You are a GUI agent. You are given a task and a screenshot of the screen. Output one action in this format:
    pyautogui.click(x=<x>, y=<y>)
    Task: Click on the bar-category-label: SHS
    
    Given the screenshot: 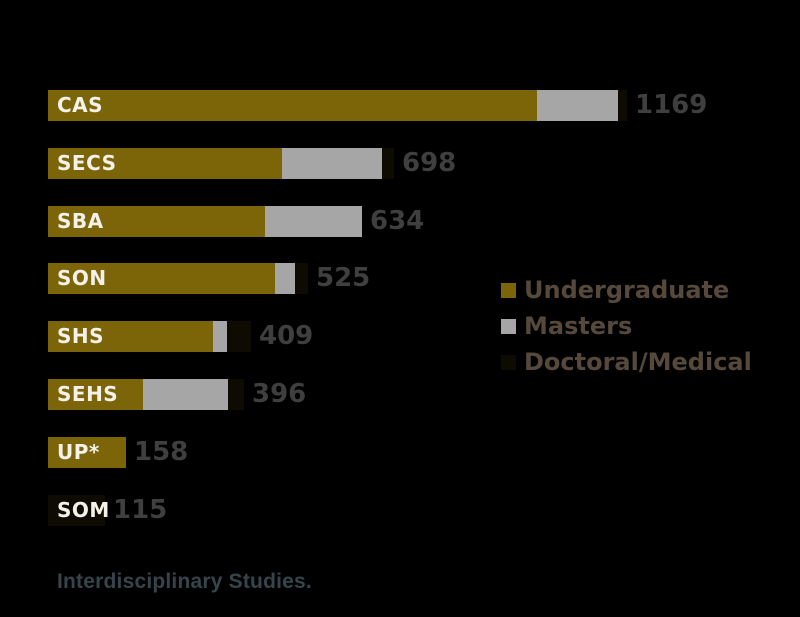 What is the action you would take?
    pyautogui.click(x=81, y=336)
    